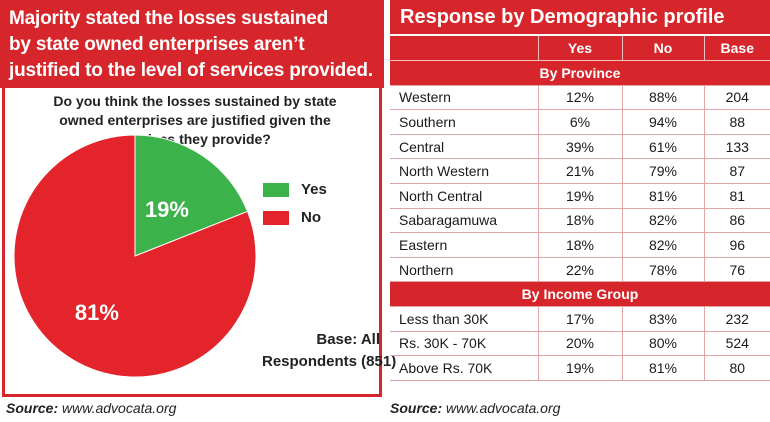  I want to click on cell-base: 96, so click(737, 245).